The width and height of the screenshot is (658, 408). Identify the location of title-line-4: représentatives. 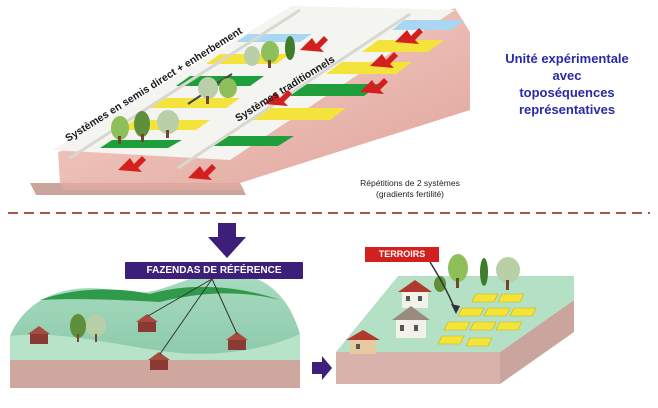
(567, 109).